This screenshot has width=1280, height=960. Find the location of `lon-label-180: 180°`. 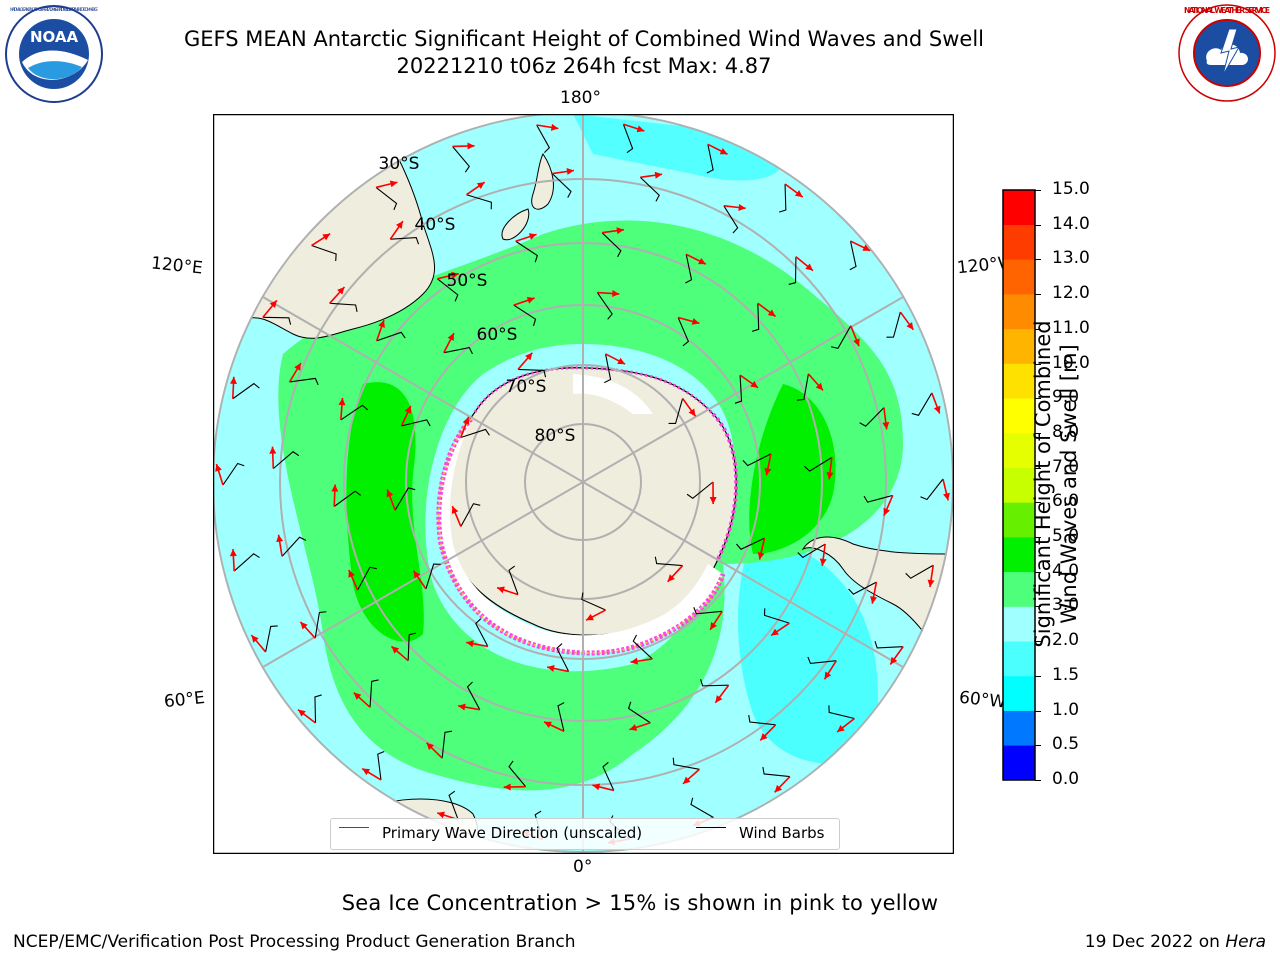

lon-label-180: 180° is located at coordinates (580, 98).